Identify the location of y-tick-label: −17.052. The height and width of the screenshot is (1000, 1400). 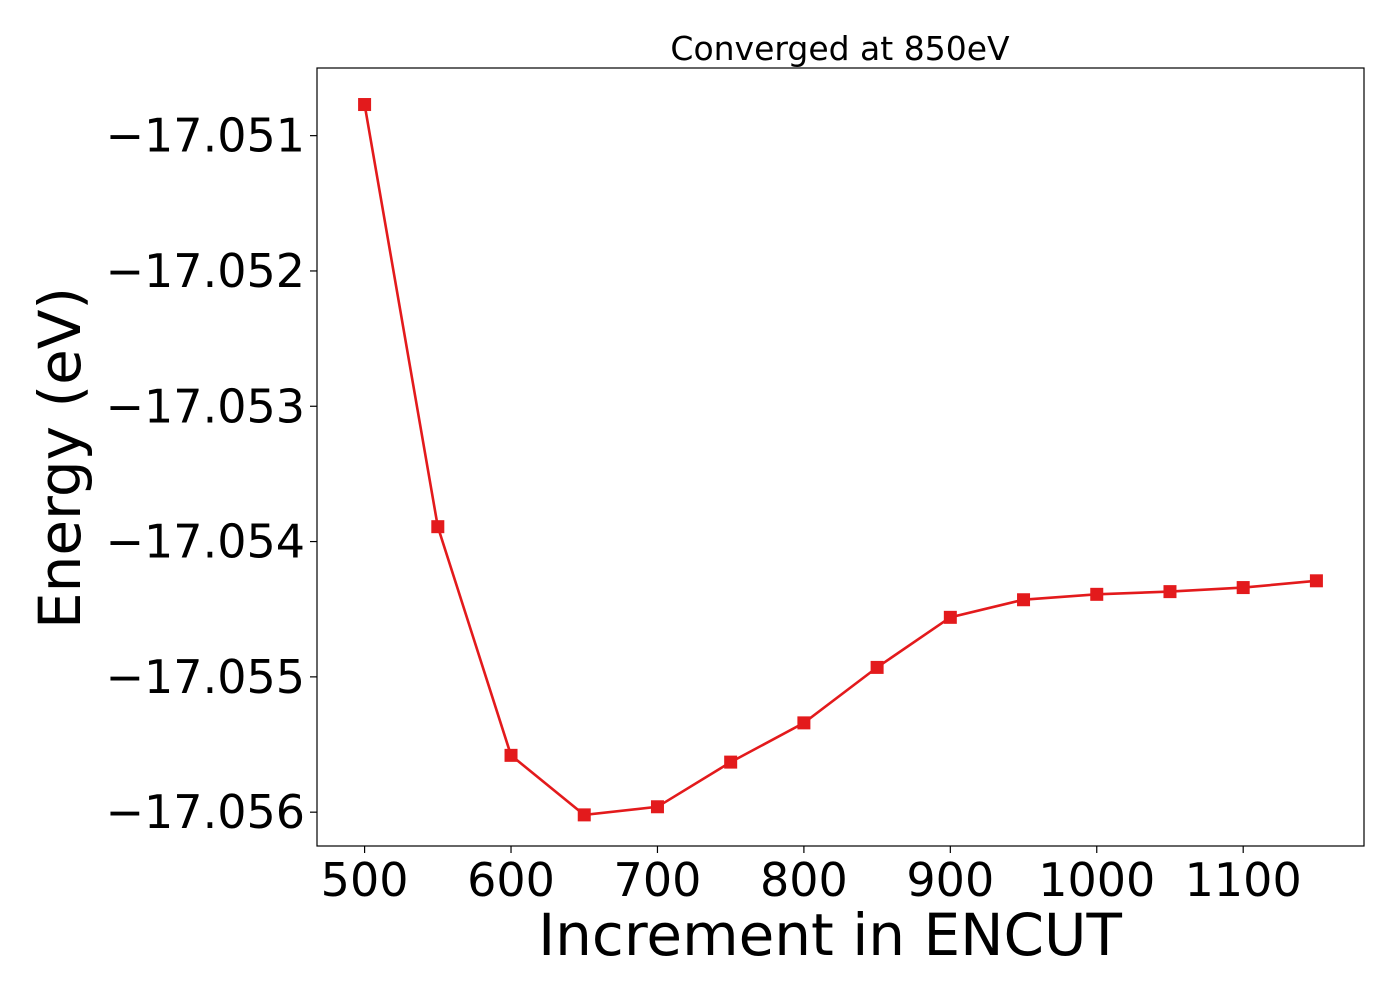
(206, 271).